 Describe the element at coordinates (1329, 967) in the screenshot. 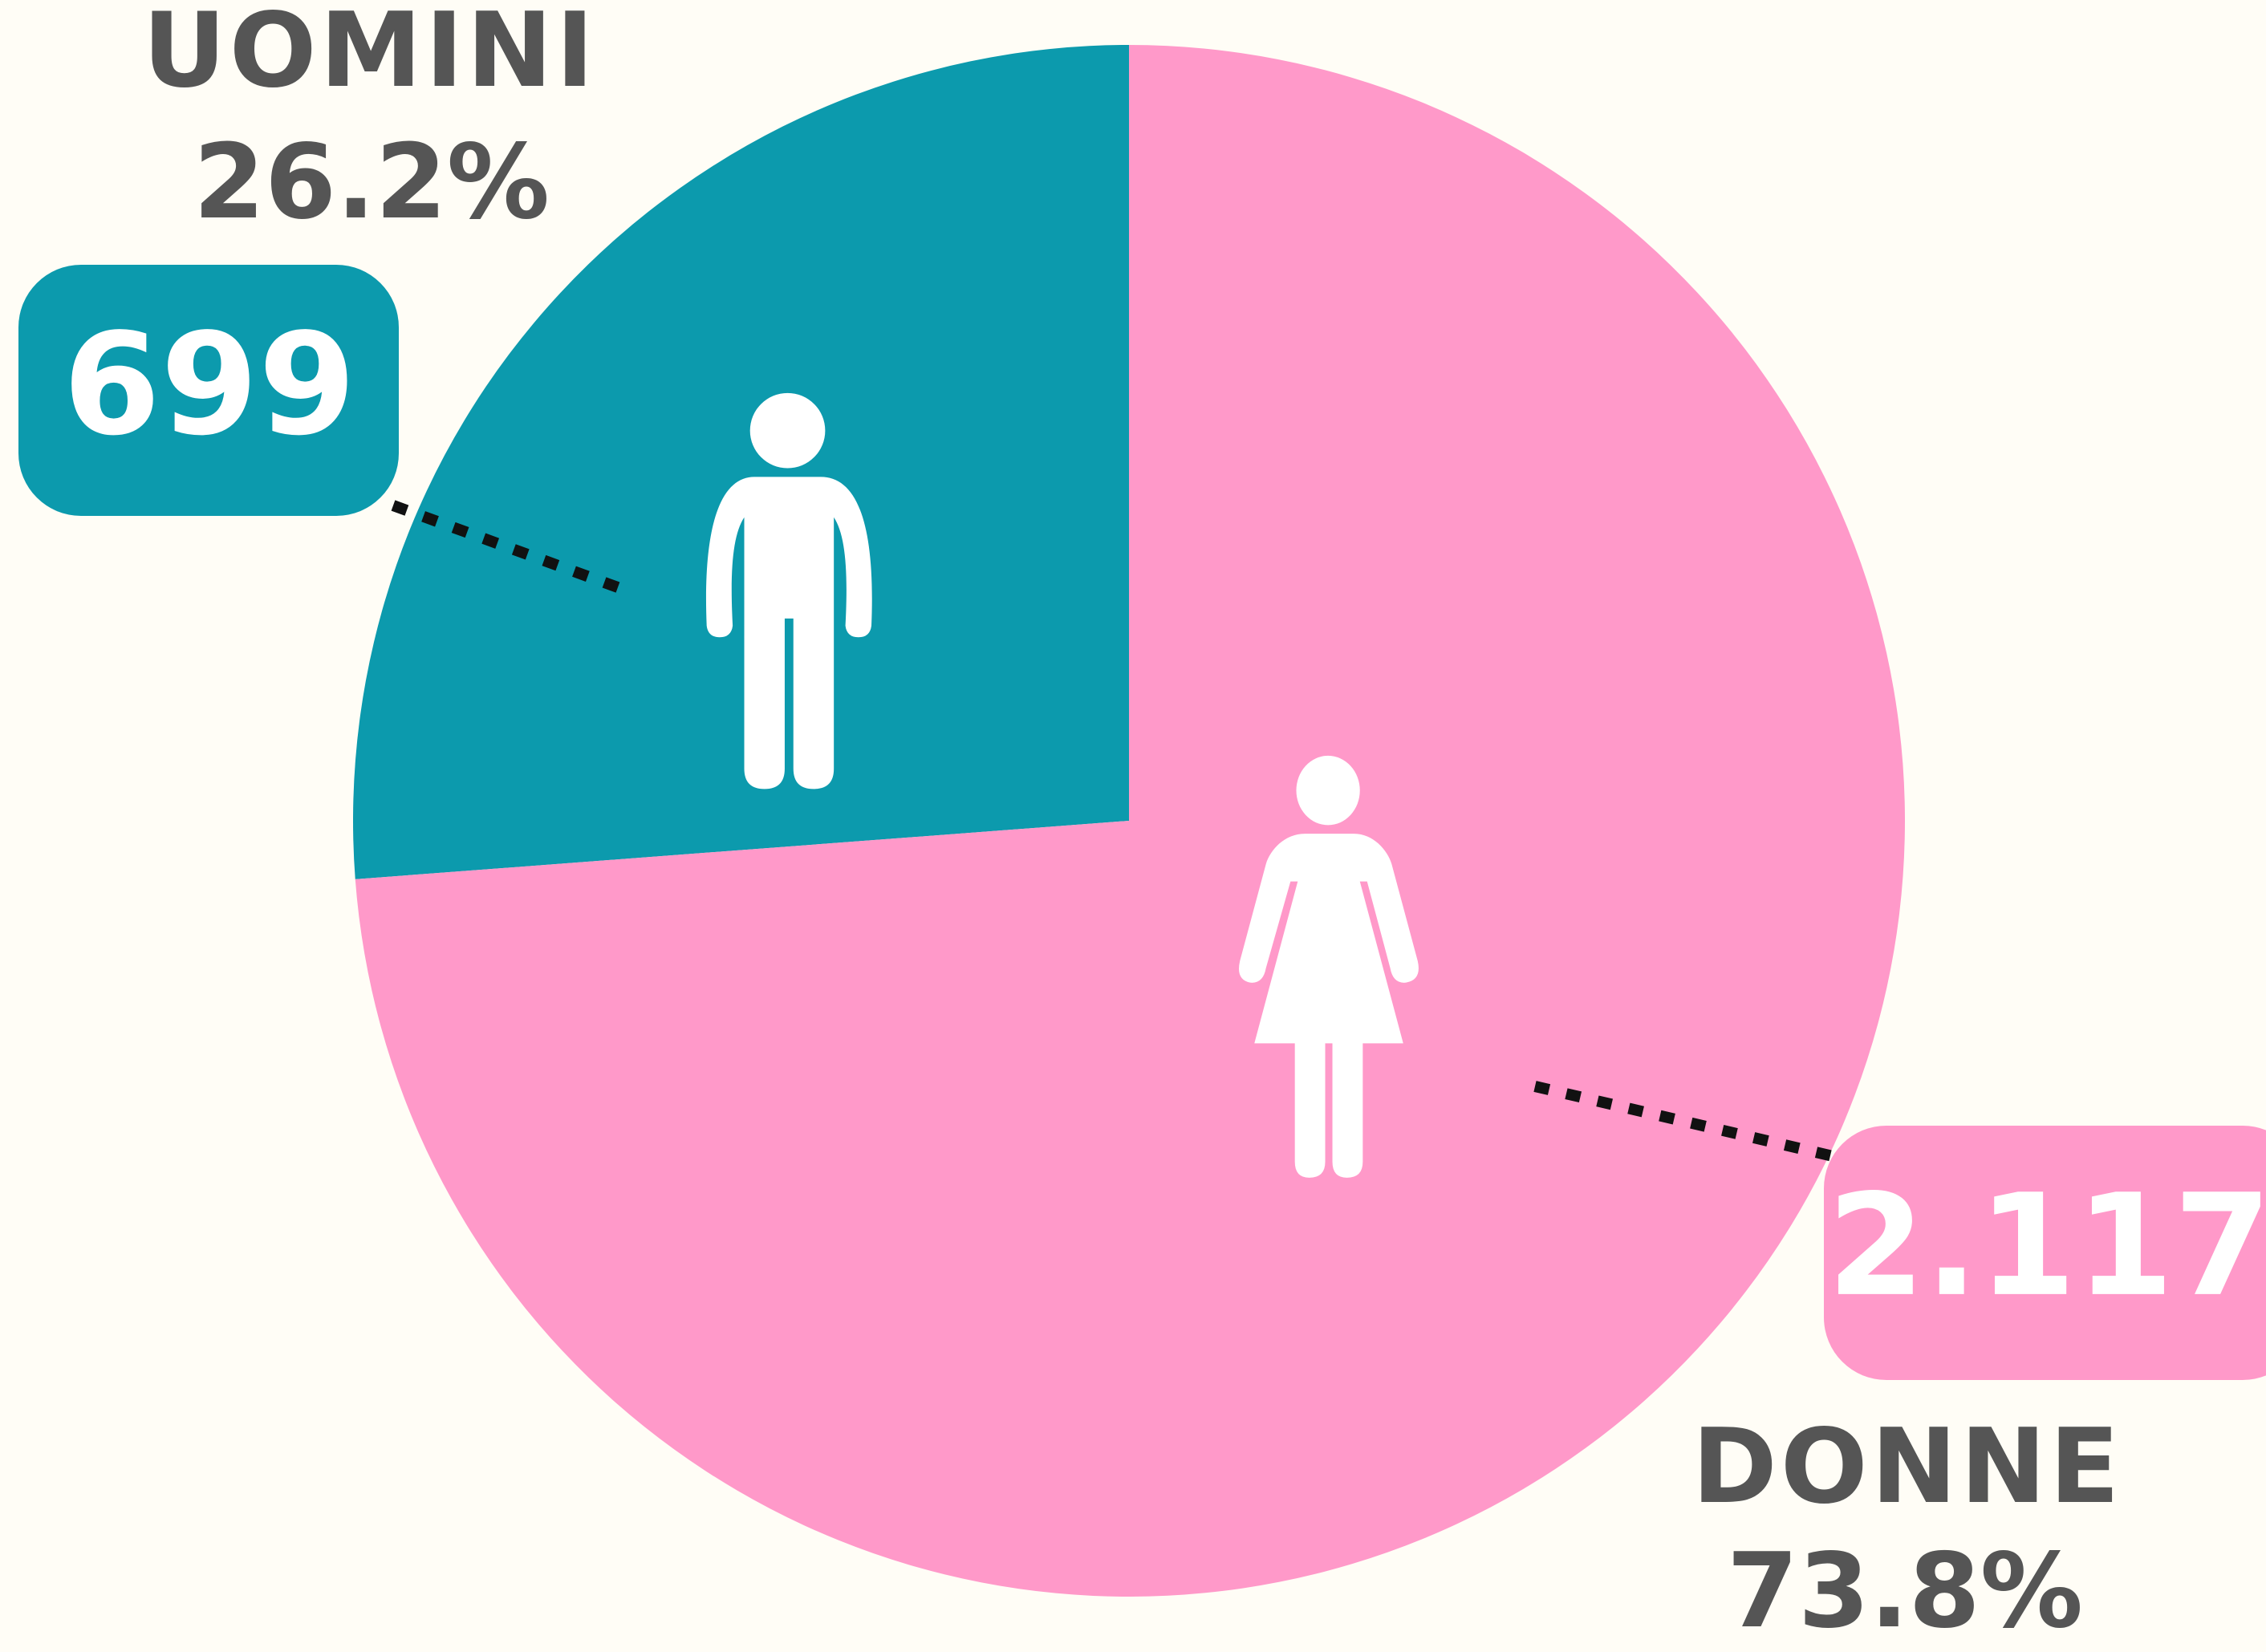

I see `woman-icon` at that location.